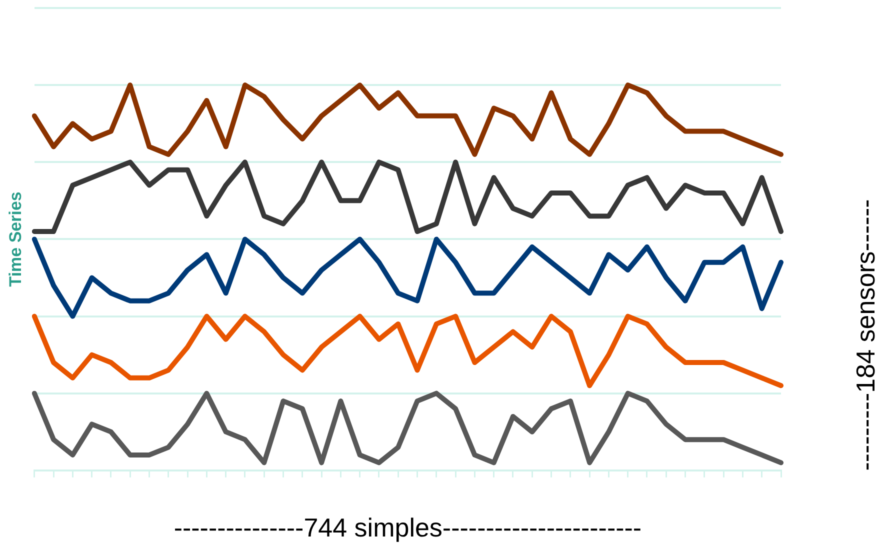 The height and width of the screenshot is (549, 881). What do you see at coordinates (15, 239) in the screenshot?
I see `y-axis-title: Time Series` at bounding box center [15, 239].